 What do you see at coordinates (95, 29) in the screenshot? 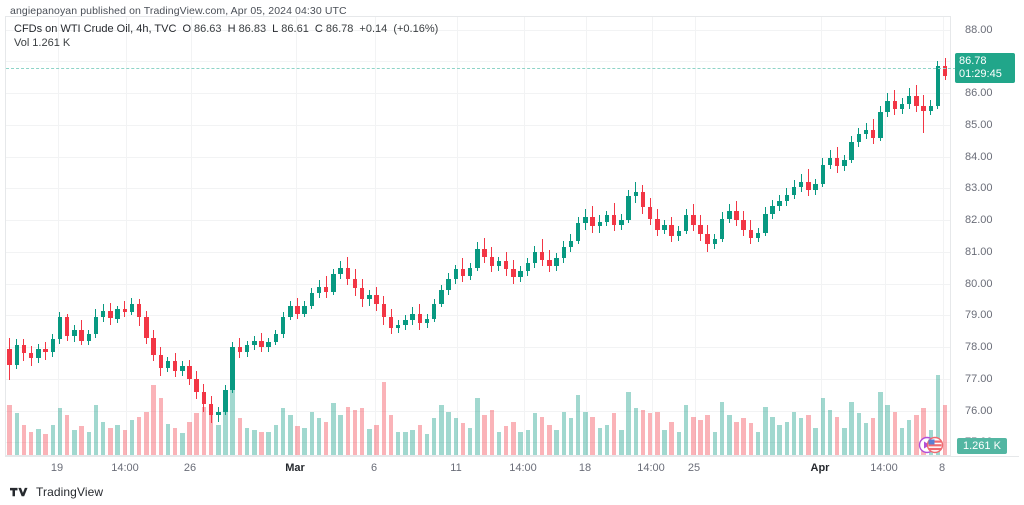
I see `legend-symbol-title: CFDs on WTI Crude Oil, 4h, TVC` at bounding box center [95, 29].